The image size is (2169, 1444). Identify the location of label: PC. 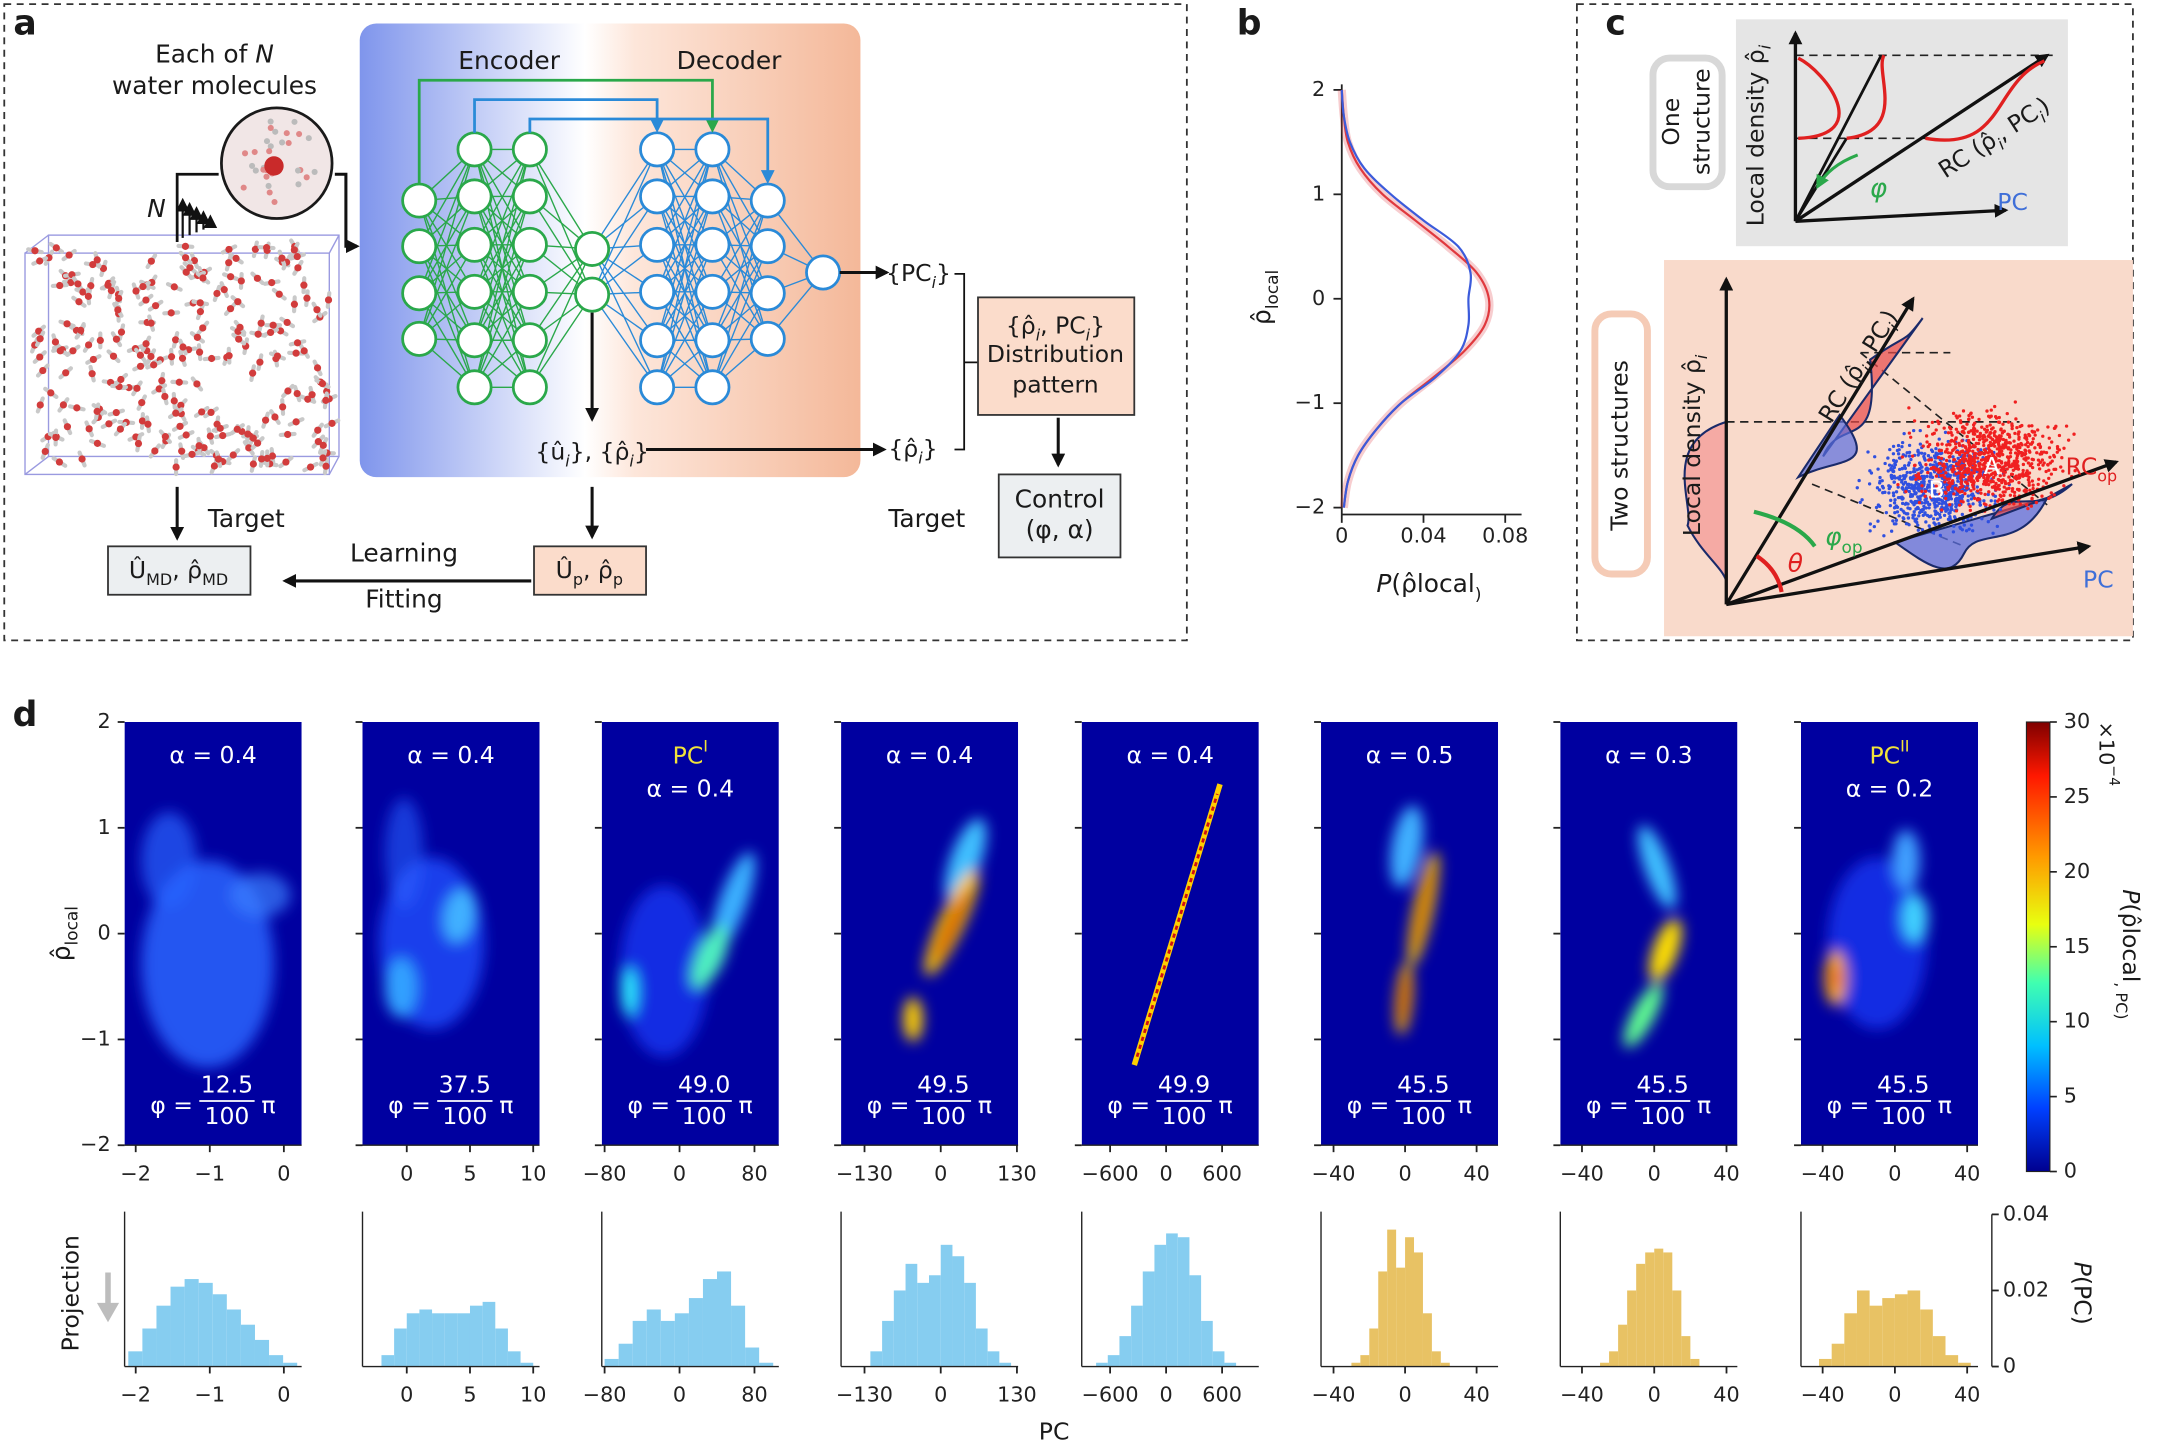
(1054, 1430).